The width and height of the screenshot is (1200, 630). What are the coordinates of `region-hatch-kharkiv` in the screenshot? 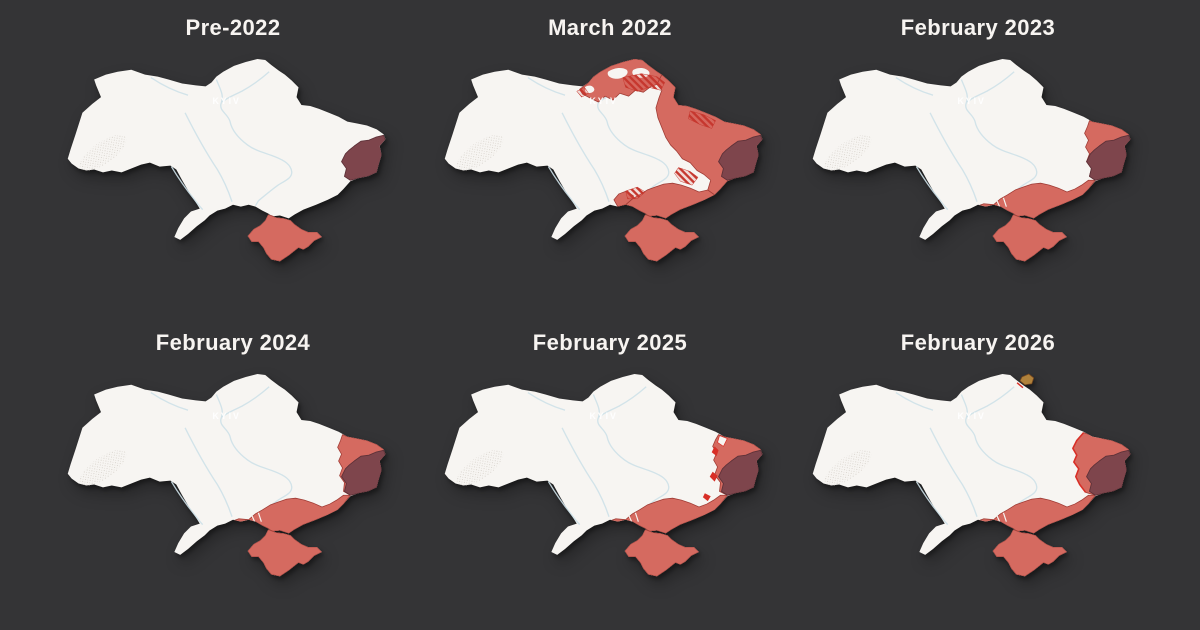 It's located at (701, 119).